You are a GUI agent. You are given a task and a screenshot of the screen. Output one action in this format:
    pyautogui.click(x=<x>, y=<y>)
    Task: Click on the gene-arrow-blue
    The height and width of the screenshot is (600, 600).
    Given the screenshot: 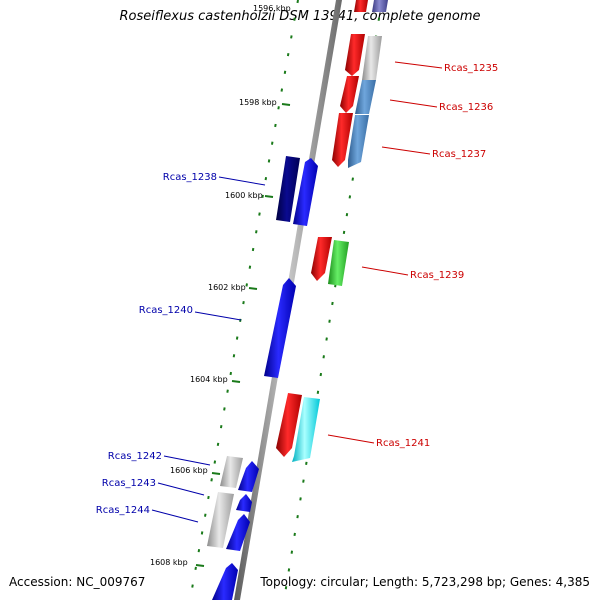 What is the action you would take?
    pyautogui.click(x=305, y=192)
    